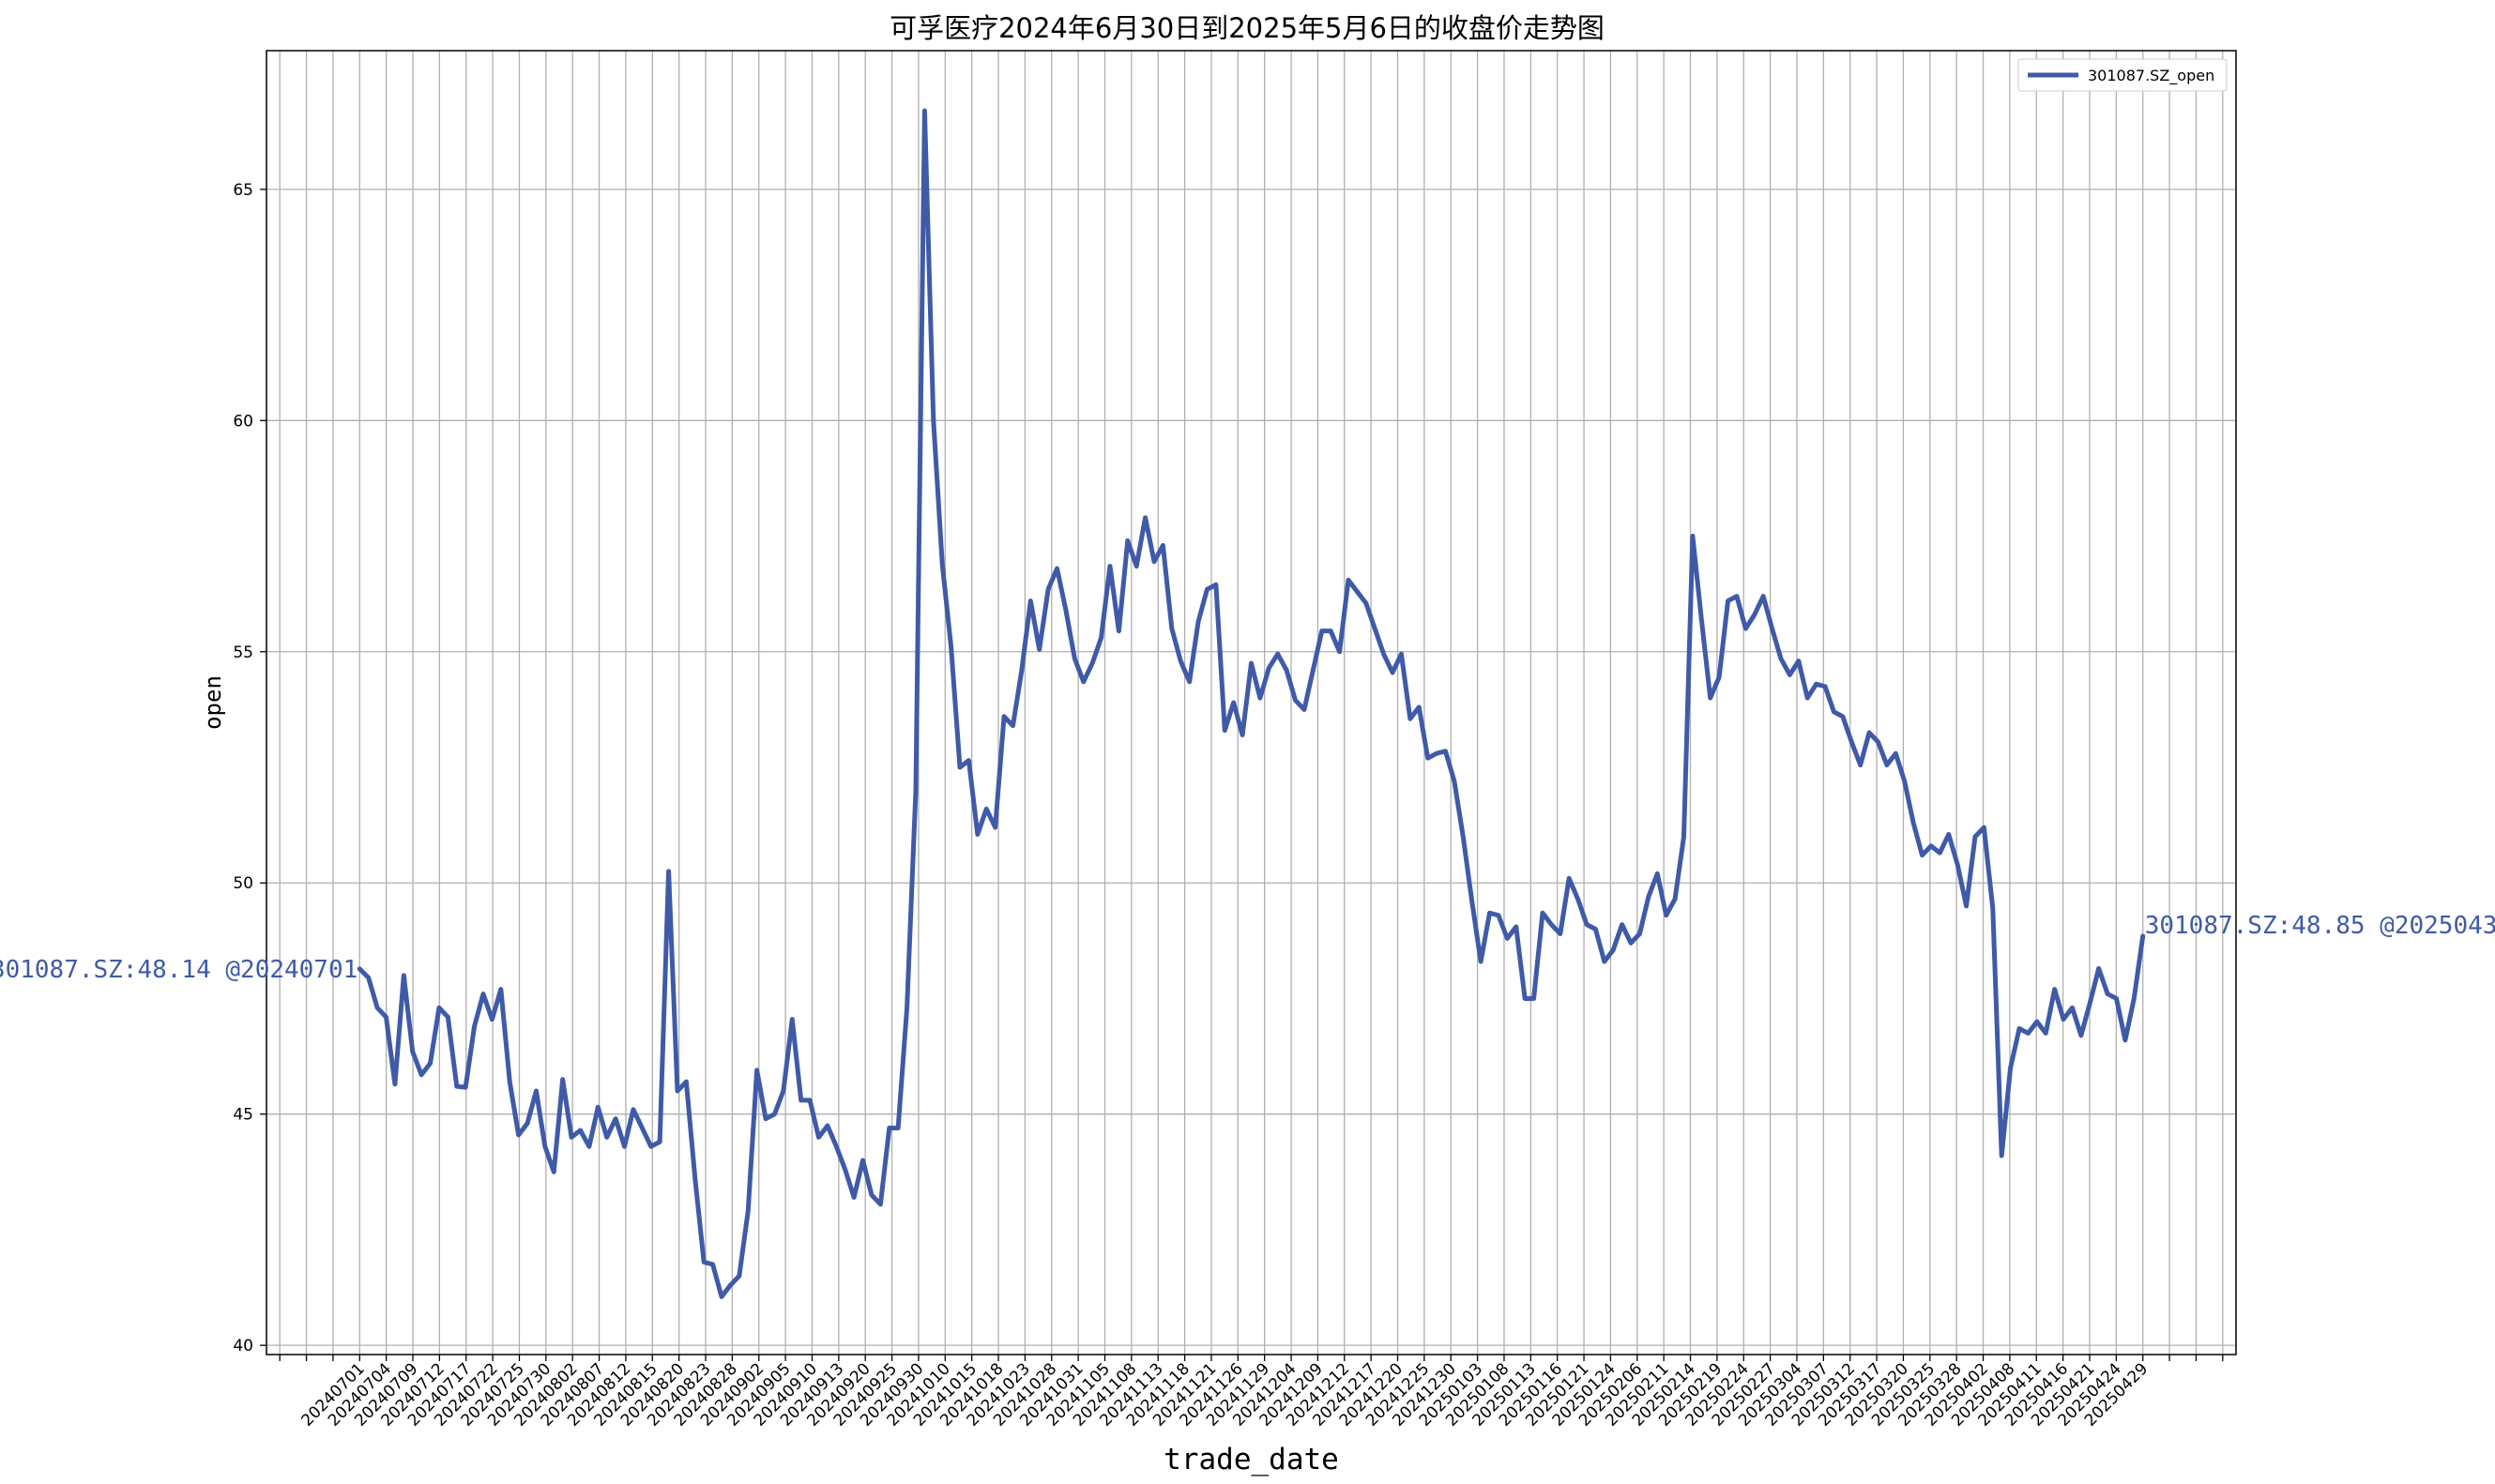  What do you see at coordinates (2320, 926) in the screenshot?
I see `end-annotation: 301087.SZ:48.85 @20250430` at bounding box center [2320, 926].